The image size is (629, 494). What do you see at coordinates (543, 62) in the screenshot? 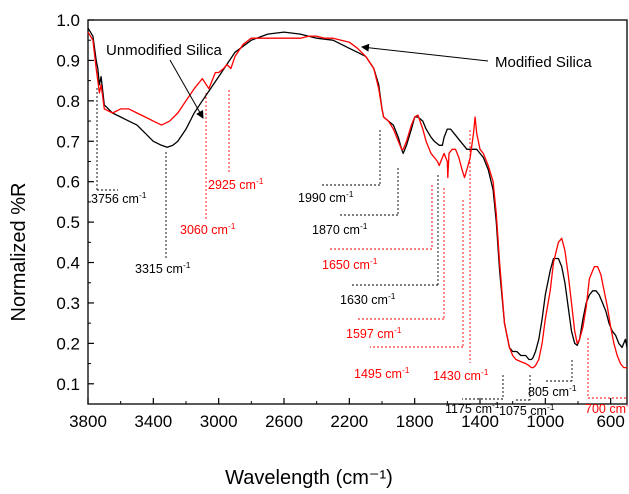
I see `callout-modified-silica: Modified Silica` at bounding box center [543, 62].